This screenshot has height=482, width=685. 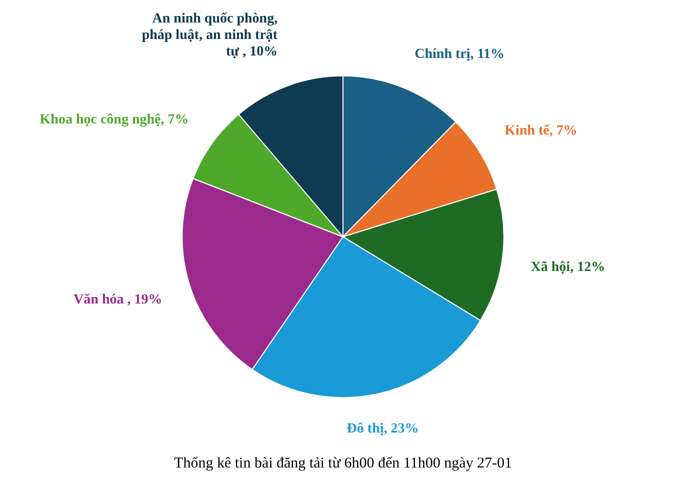 I want to click on slice-label: Đô thị, 23%, so click(x=382, y=429).